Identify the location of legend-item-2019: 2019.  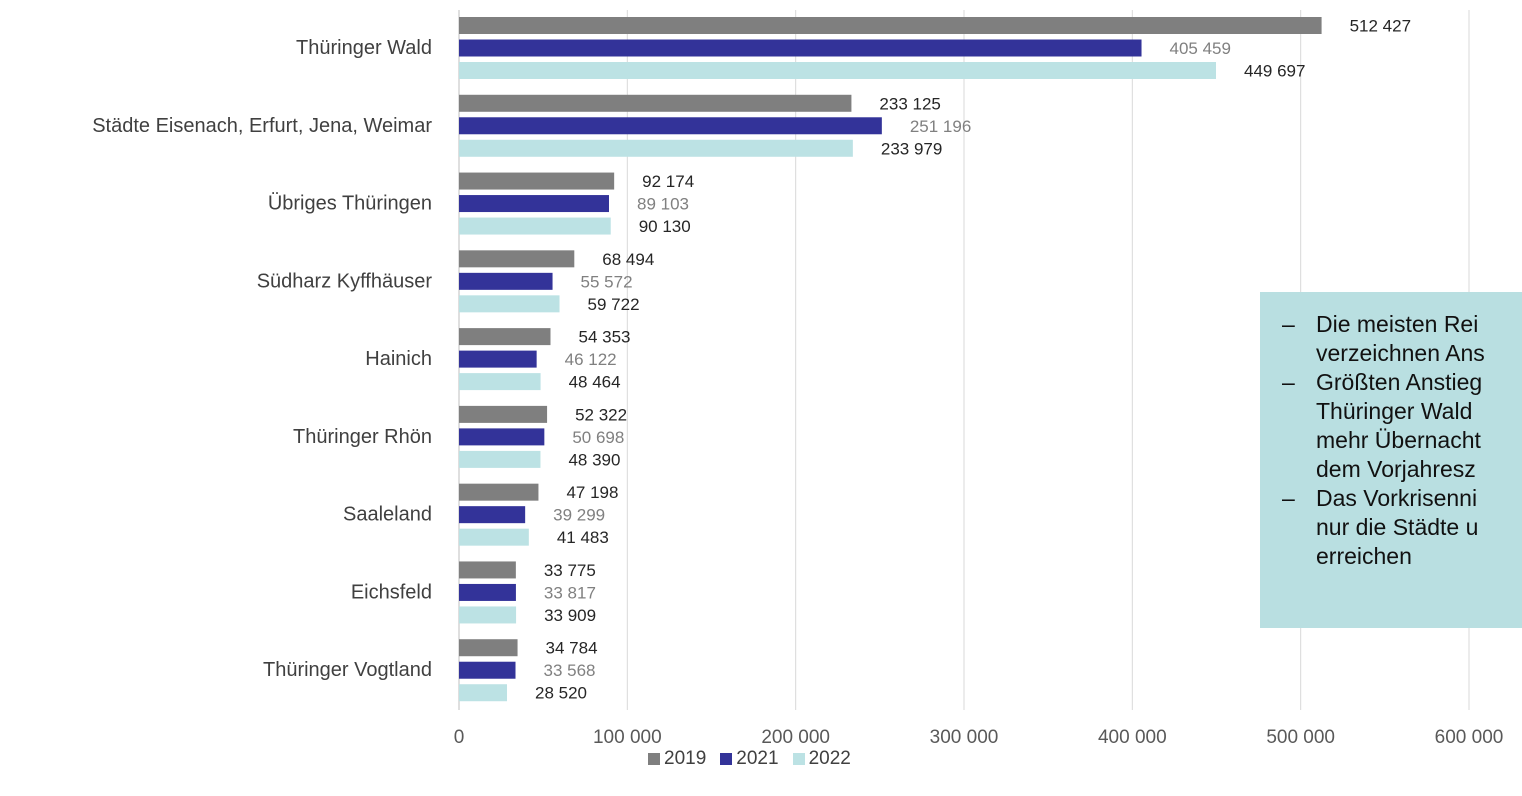
(677, 759).